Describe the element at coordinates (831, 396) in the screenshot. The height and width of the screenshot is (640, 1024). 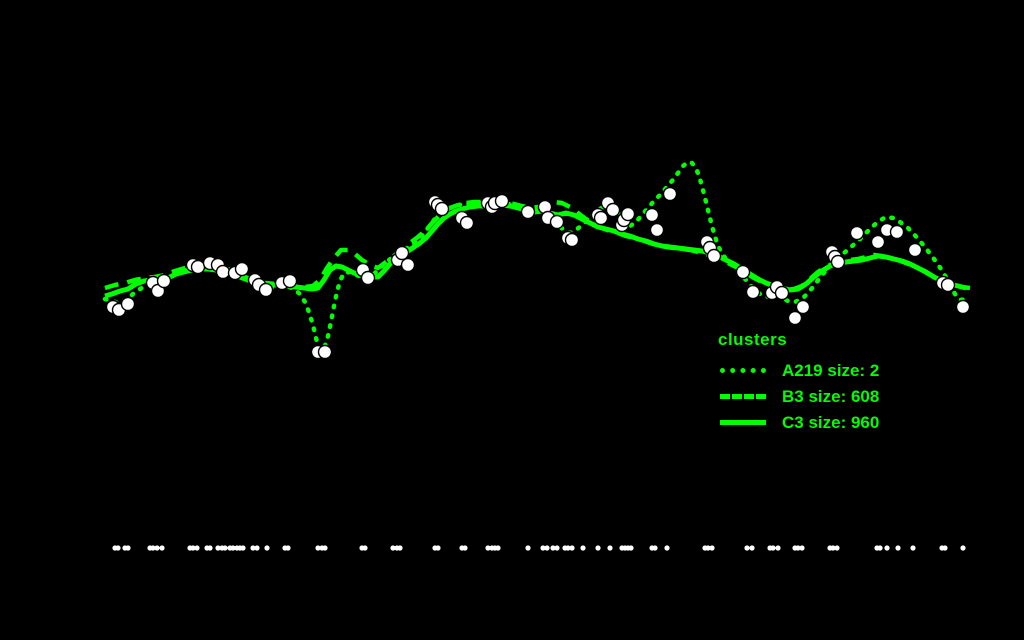
I see `legend-label-b3: B3 size: 608` at that location.